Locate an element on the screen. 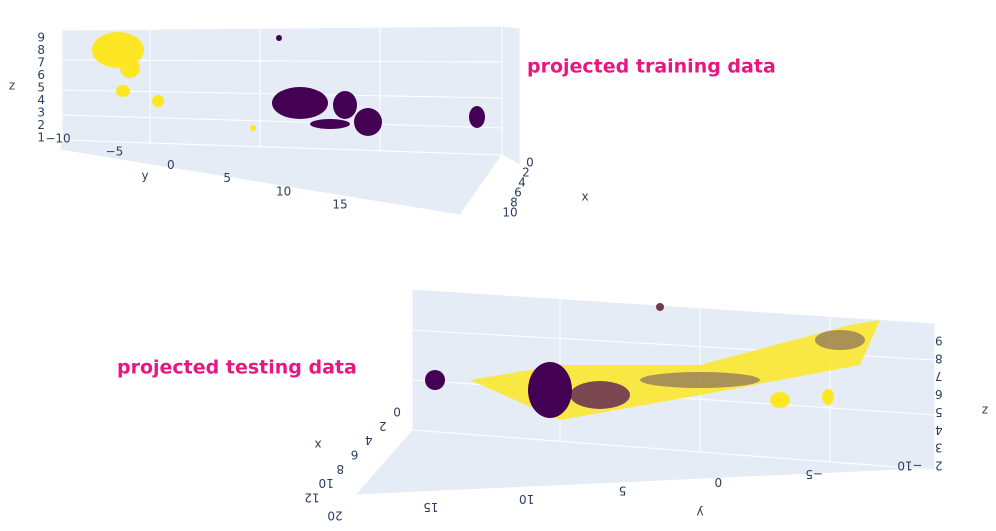 This screenshot has width=996, height=531. scene-1-points is located at coordinates (288, 84).